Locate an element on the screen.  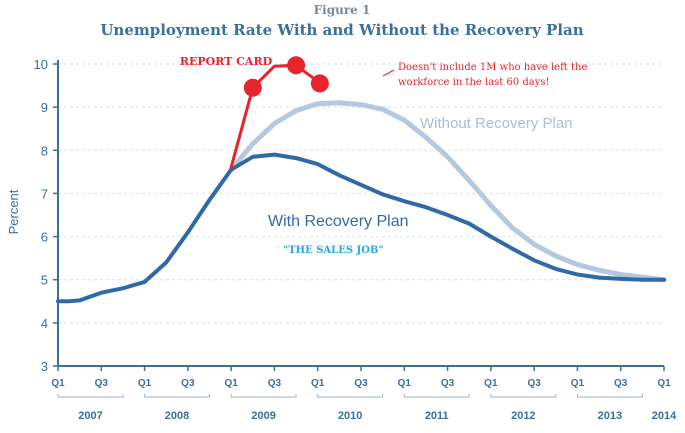
figure-label: Figure 1 is located at coordinates (342, 10).